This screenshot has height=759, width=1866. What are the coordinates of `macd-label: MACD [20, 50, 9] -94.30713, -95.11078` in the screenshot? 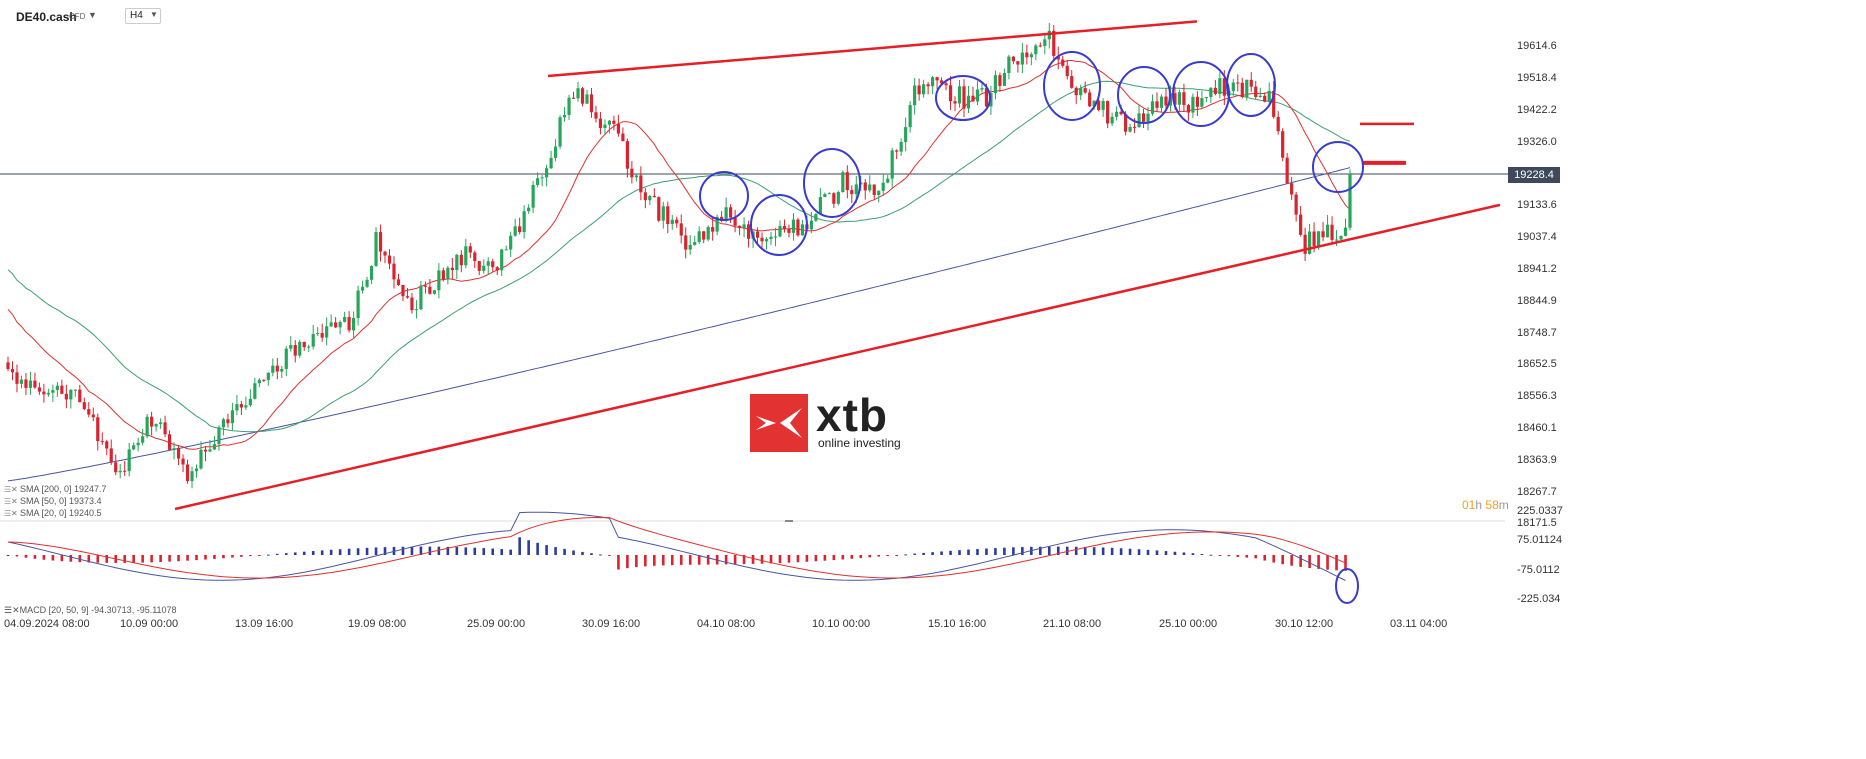 It's located at (98, 610).